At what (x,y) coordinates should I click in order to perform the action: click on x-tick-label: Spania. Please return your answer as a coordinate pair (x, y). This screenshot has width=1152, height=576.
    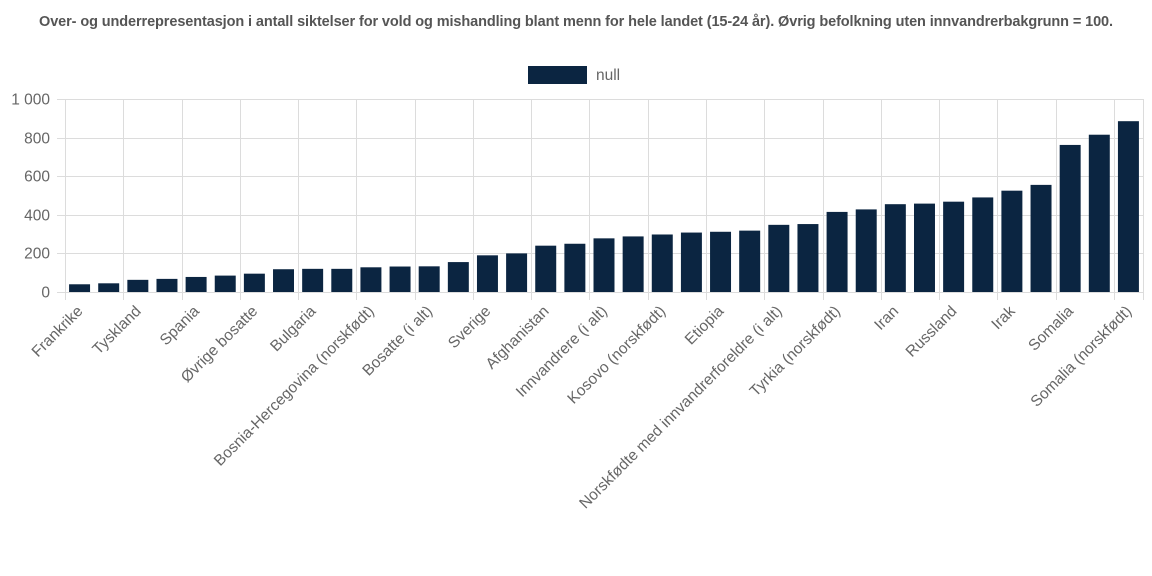
    Looking at the image, I should click on (180, 326).